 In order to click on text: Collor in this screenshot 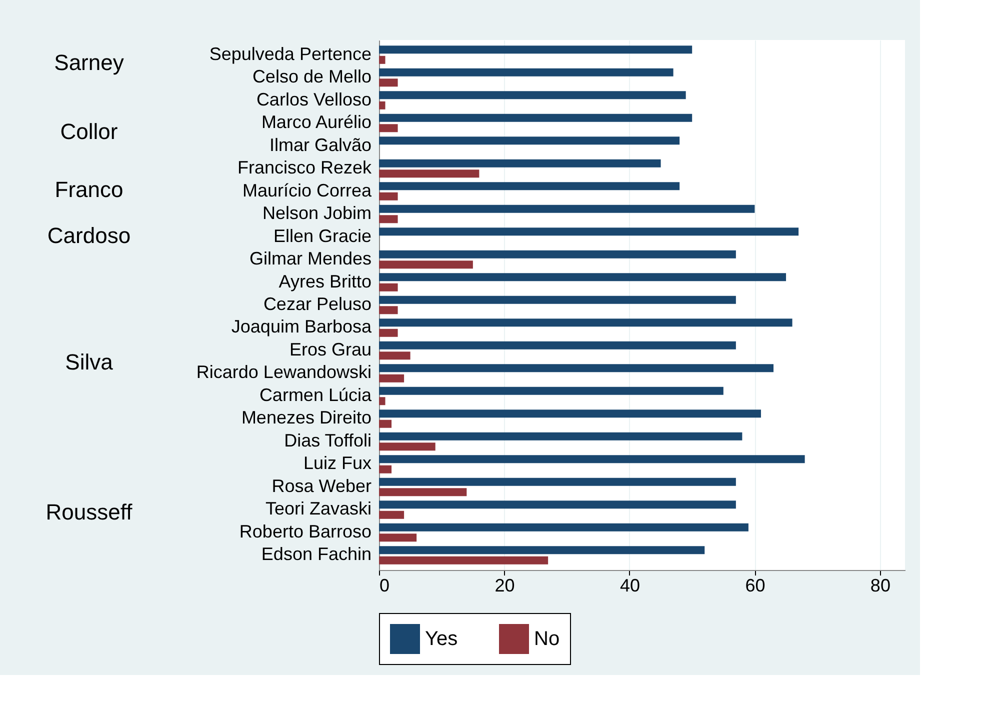, I will do `click(89, 131)`.